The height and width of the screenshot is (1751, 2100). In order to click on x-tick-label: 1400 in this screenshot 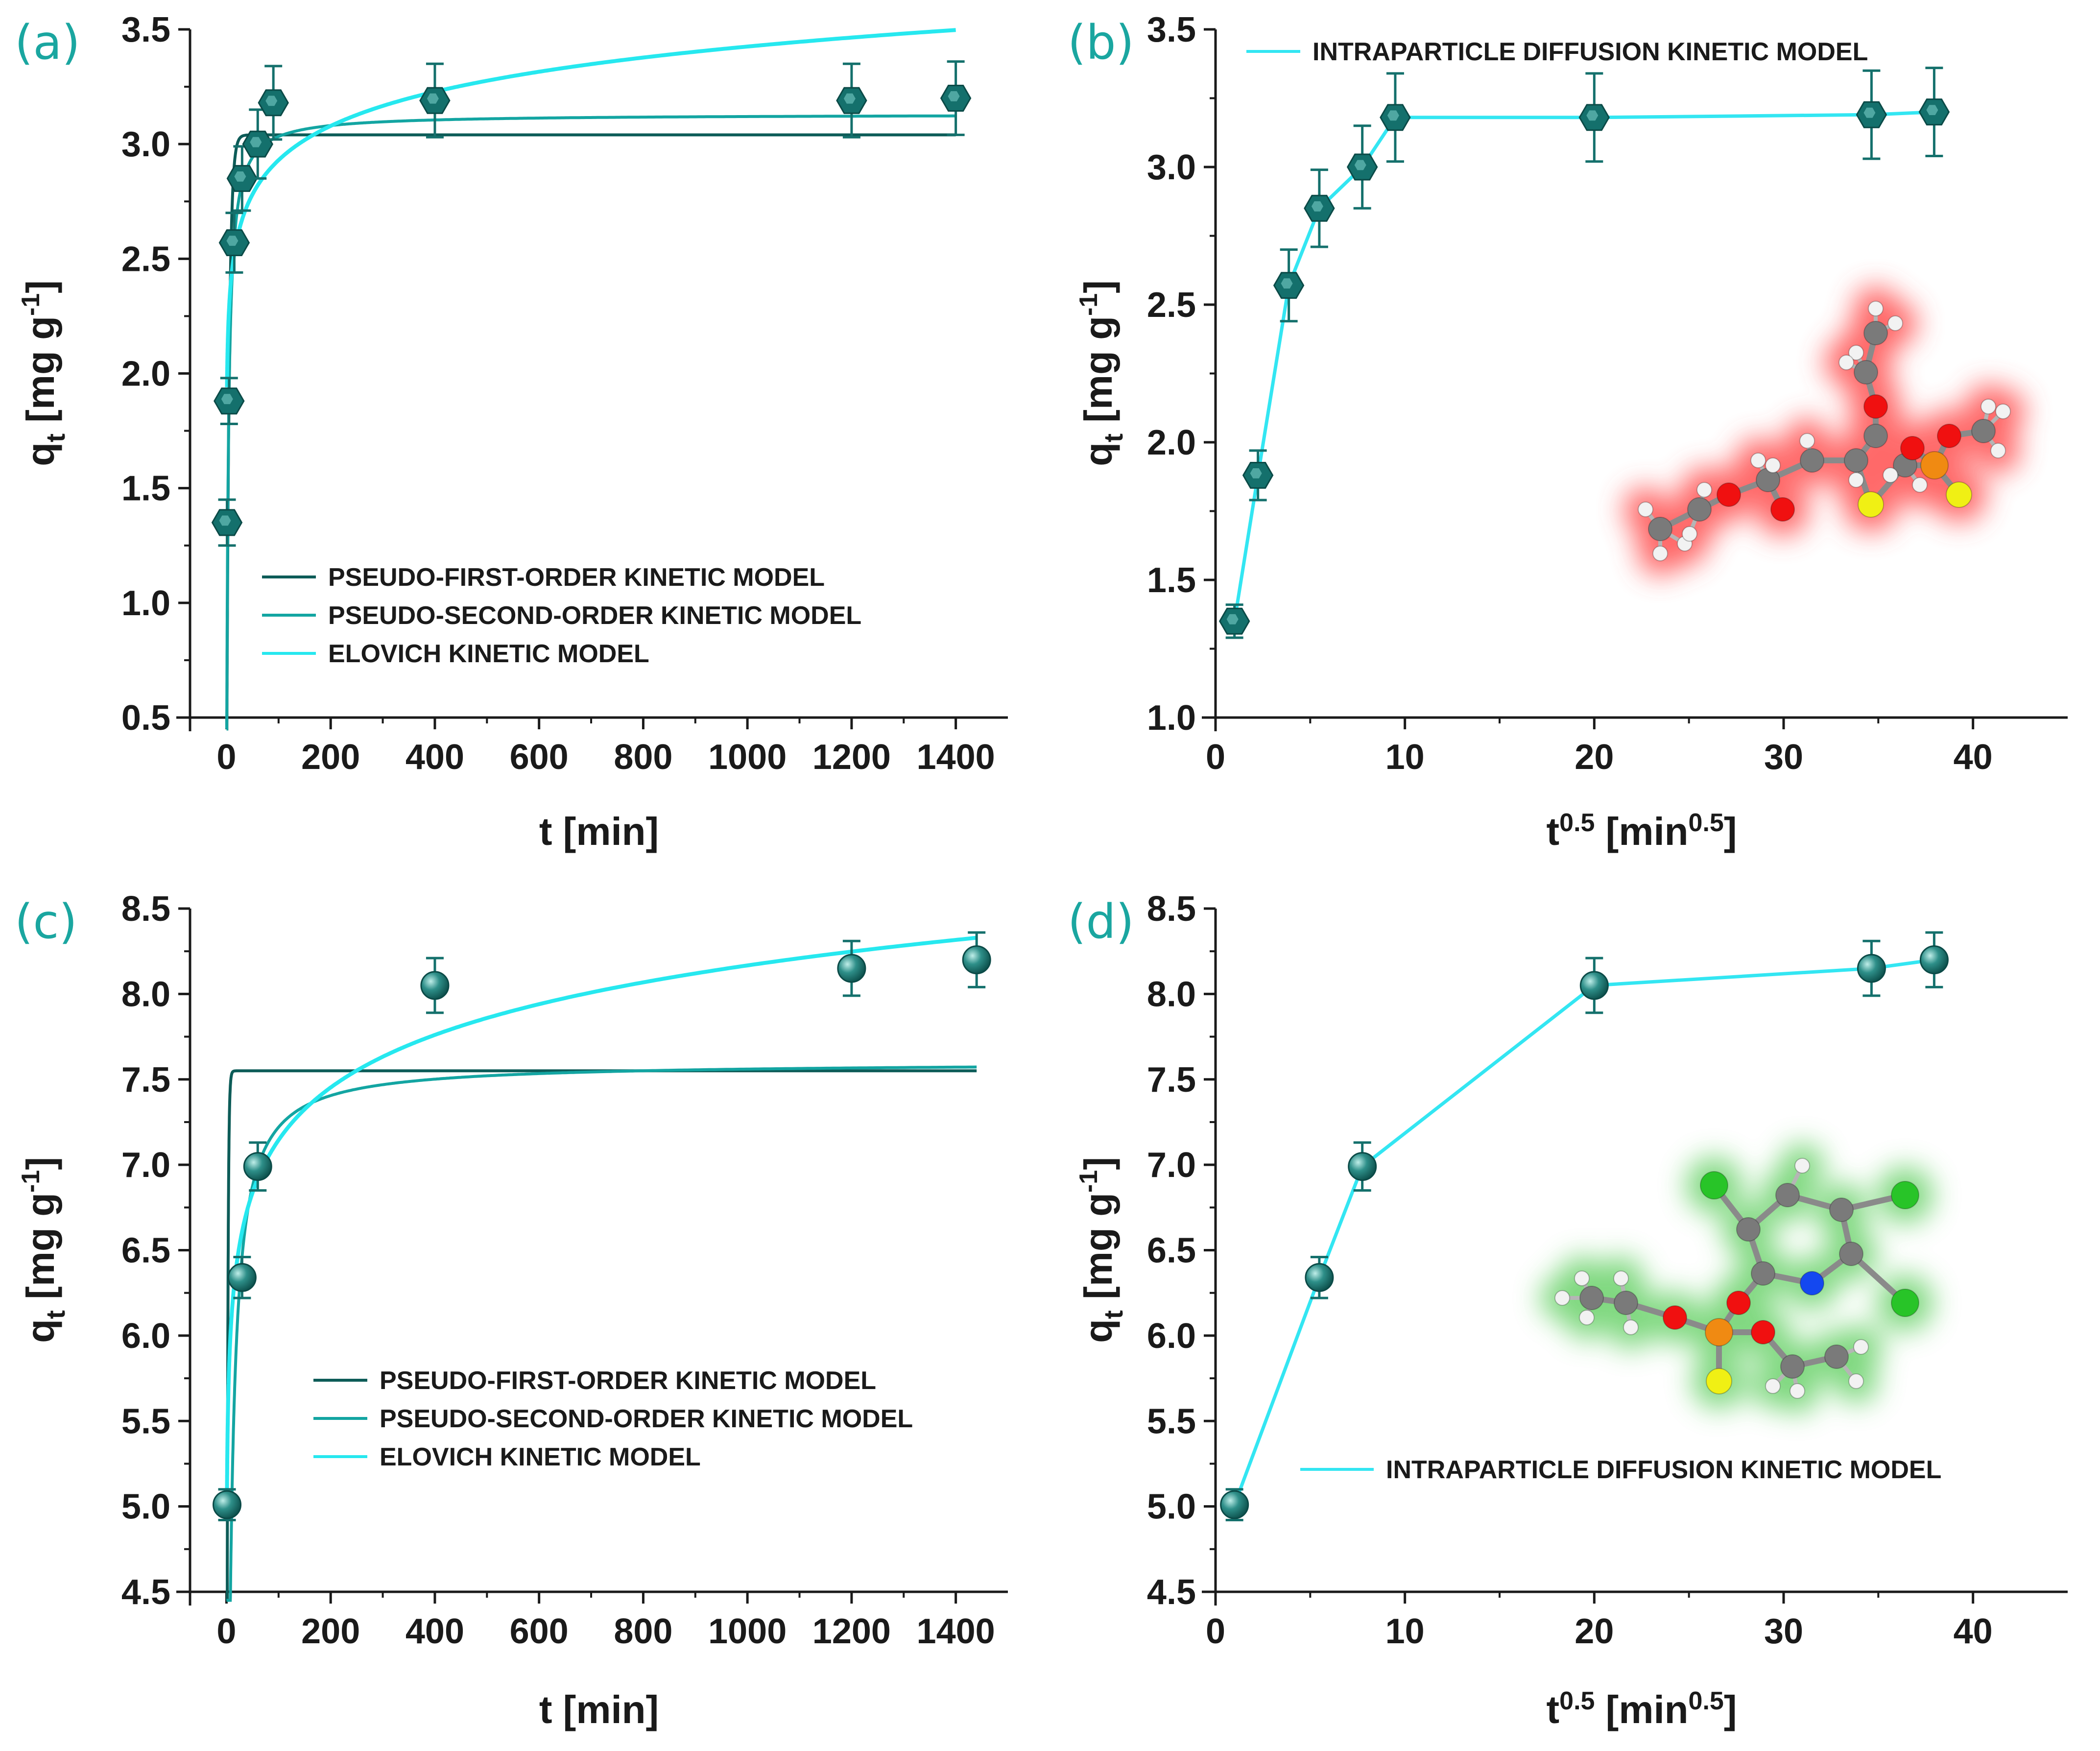, I will do `click(956, 1631)`.